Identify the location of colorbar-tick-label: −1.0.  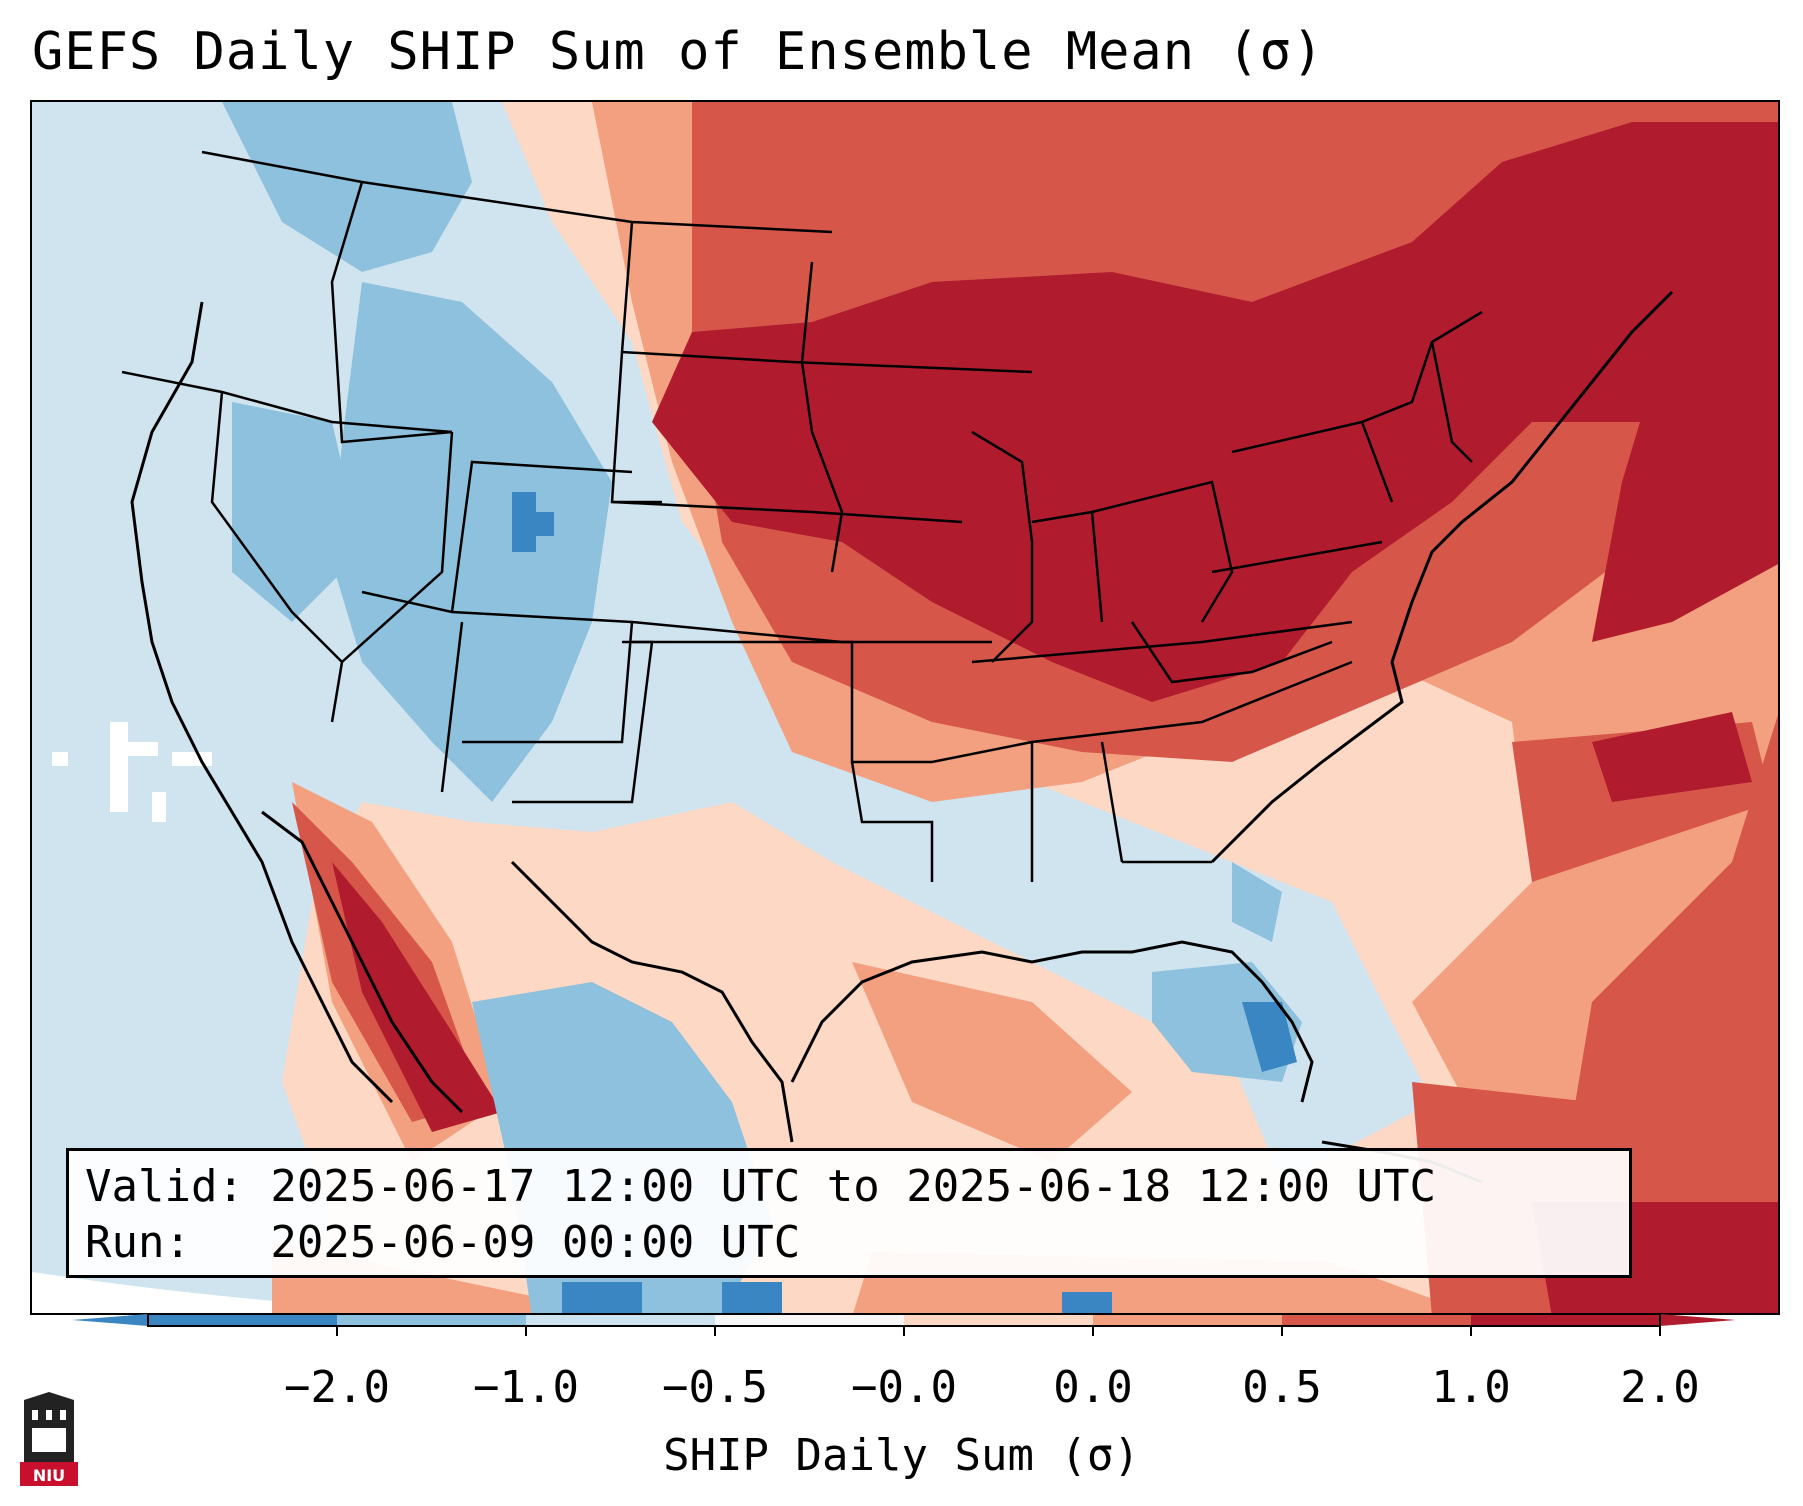
(526, 1387).